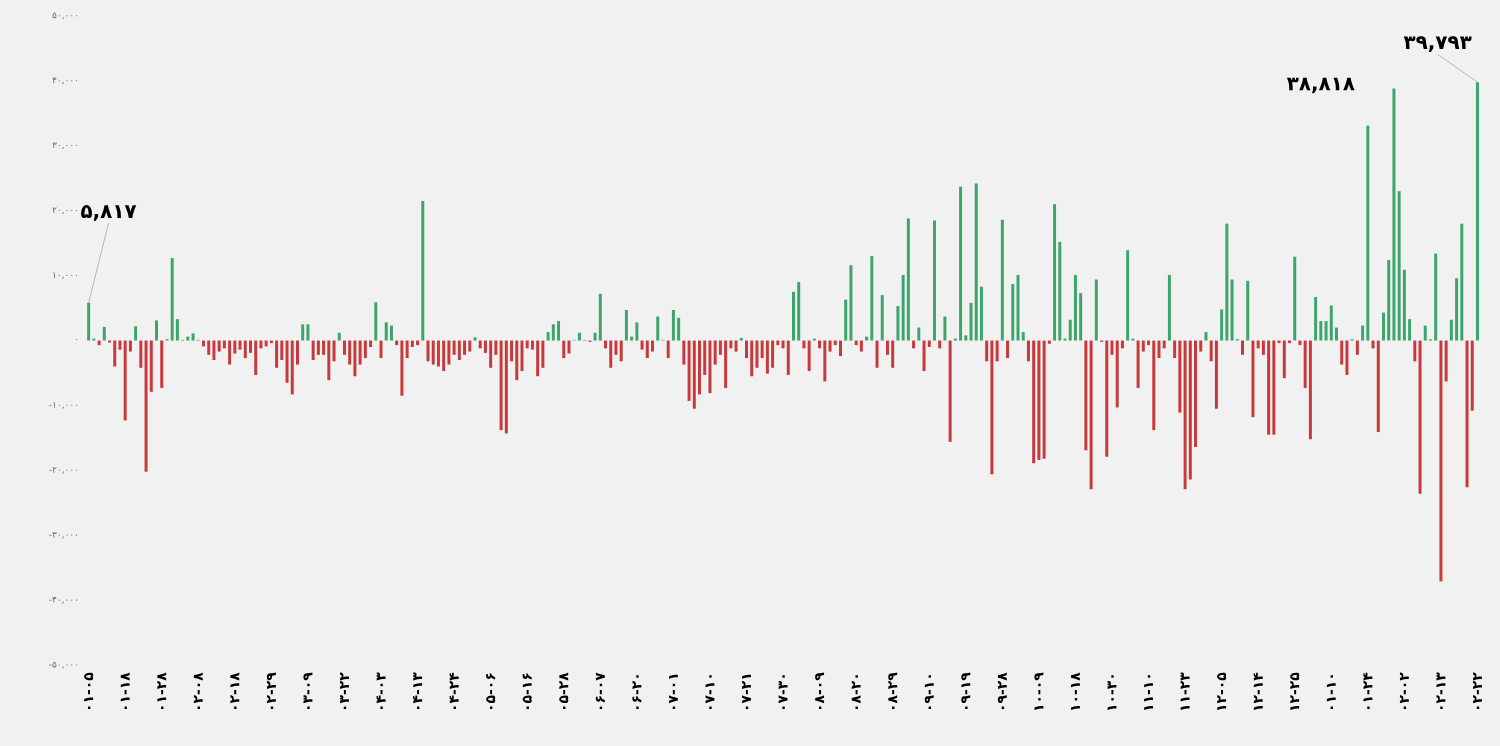 The image size is (1500, 746). I want to click on annotation: ۵,۸۱۷, so click(109, 212).